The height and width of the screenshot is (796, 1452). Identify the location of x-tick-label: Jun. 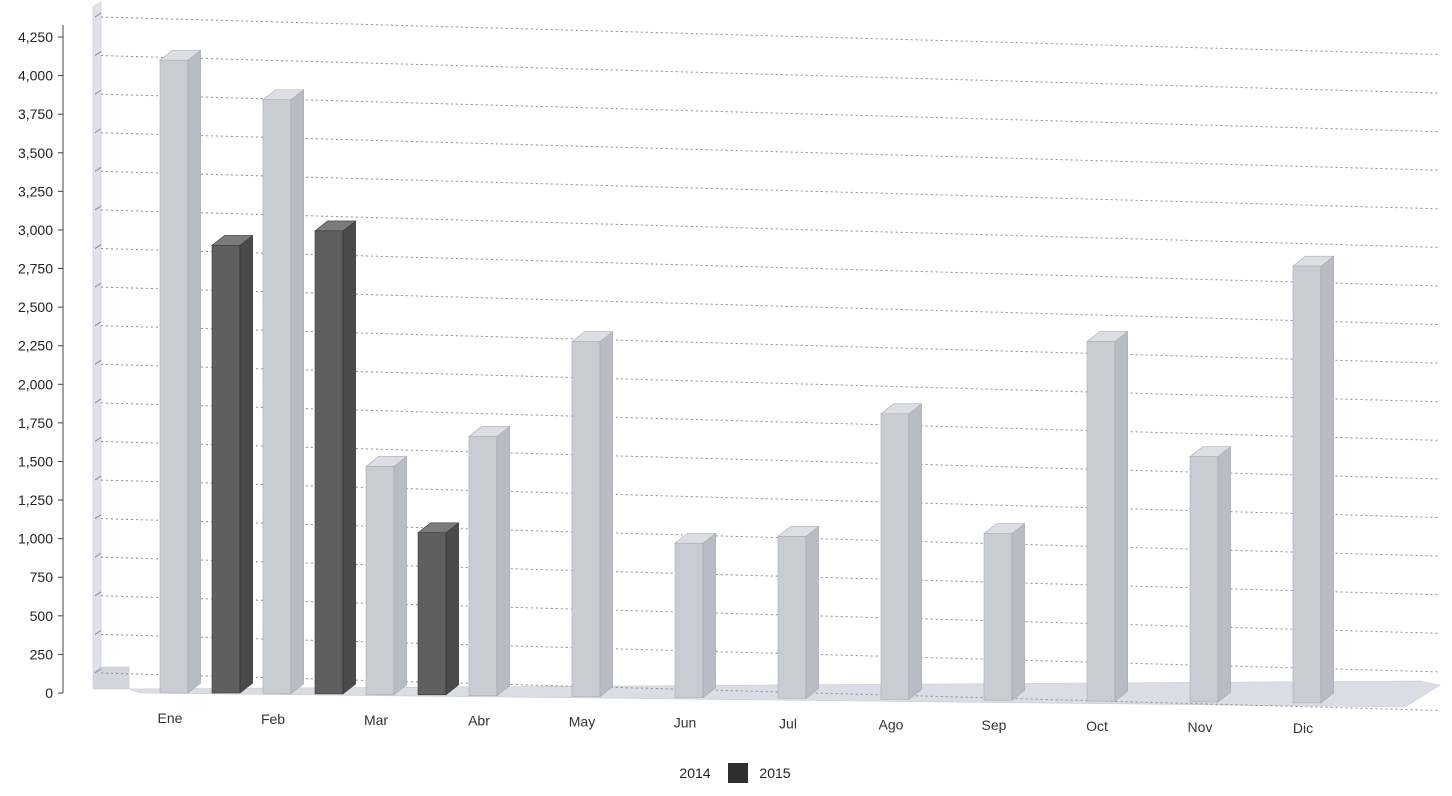
(685, 723).